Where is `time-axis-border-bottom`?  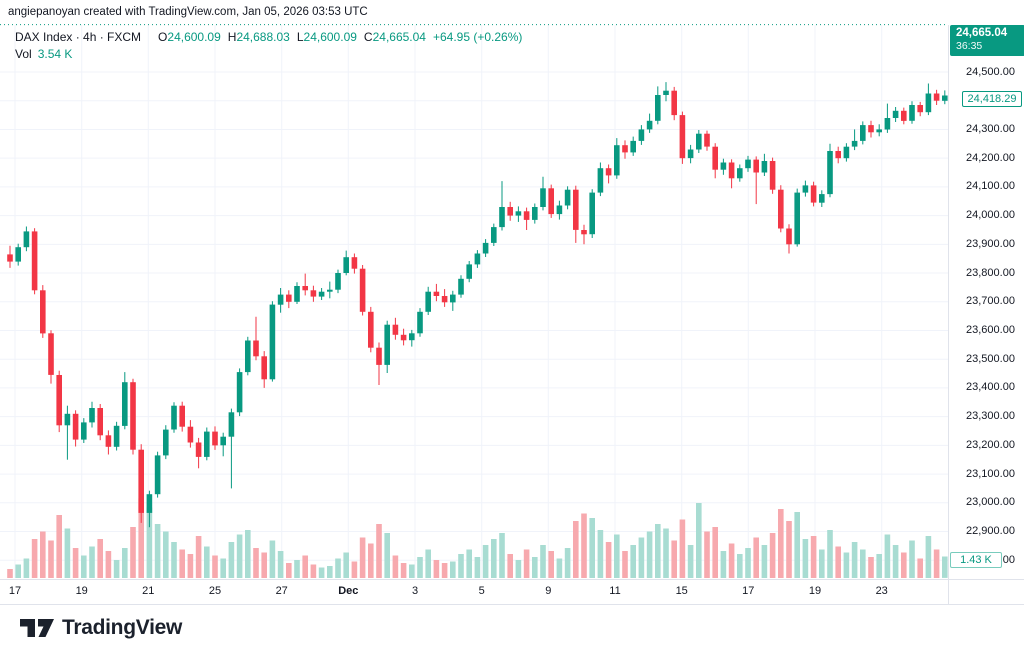
time-axis-border-bottom is located at coordinates (512, 604).